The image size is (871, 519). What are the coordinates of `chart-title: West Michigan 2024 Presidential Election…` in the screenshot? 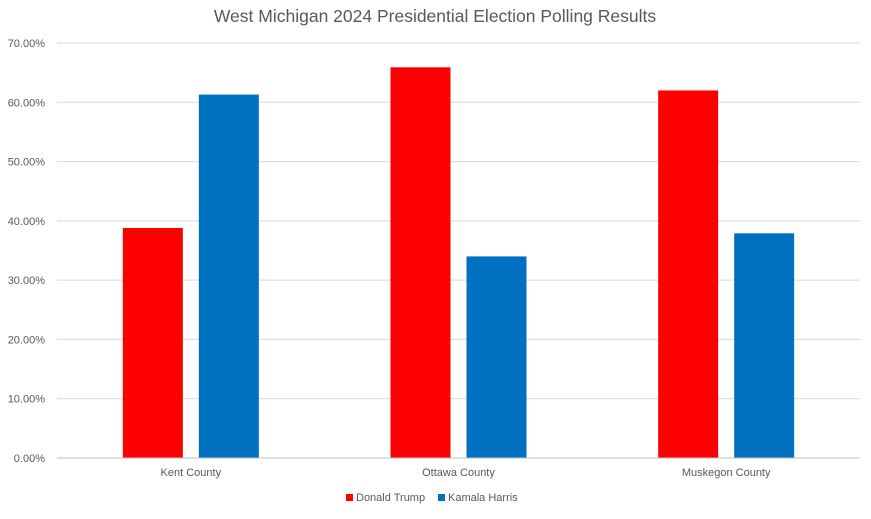 It's located at (435, 16).